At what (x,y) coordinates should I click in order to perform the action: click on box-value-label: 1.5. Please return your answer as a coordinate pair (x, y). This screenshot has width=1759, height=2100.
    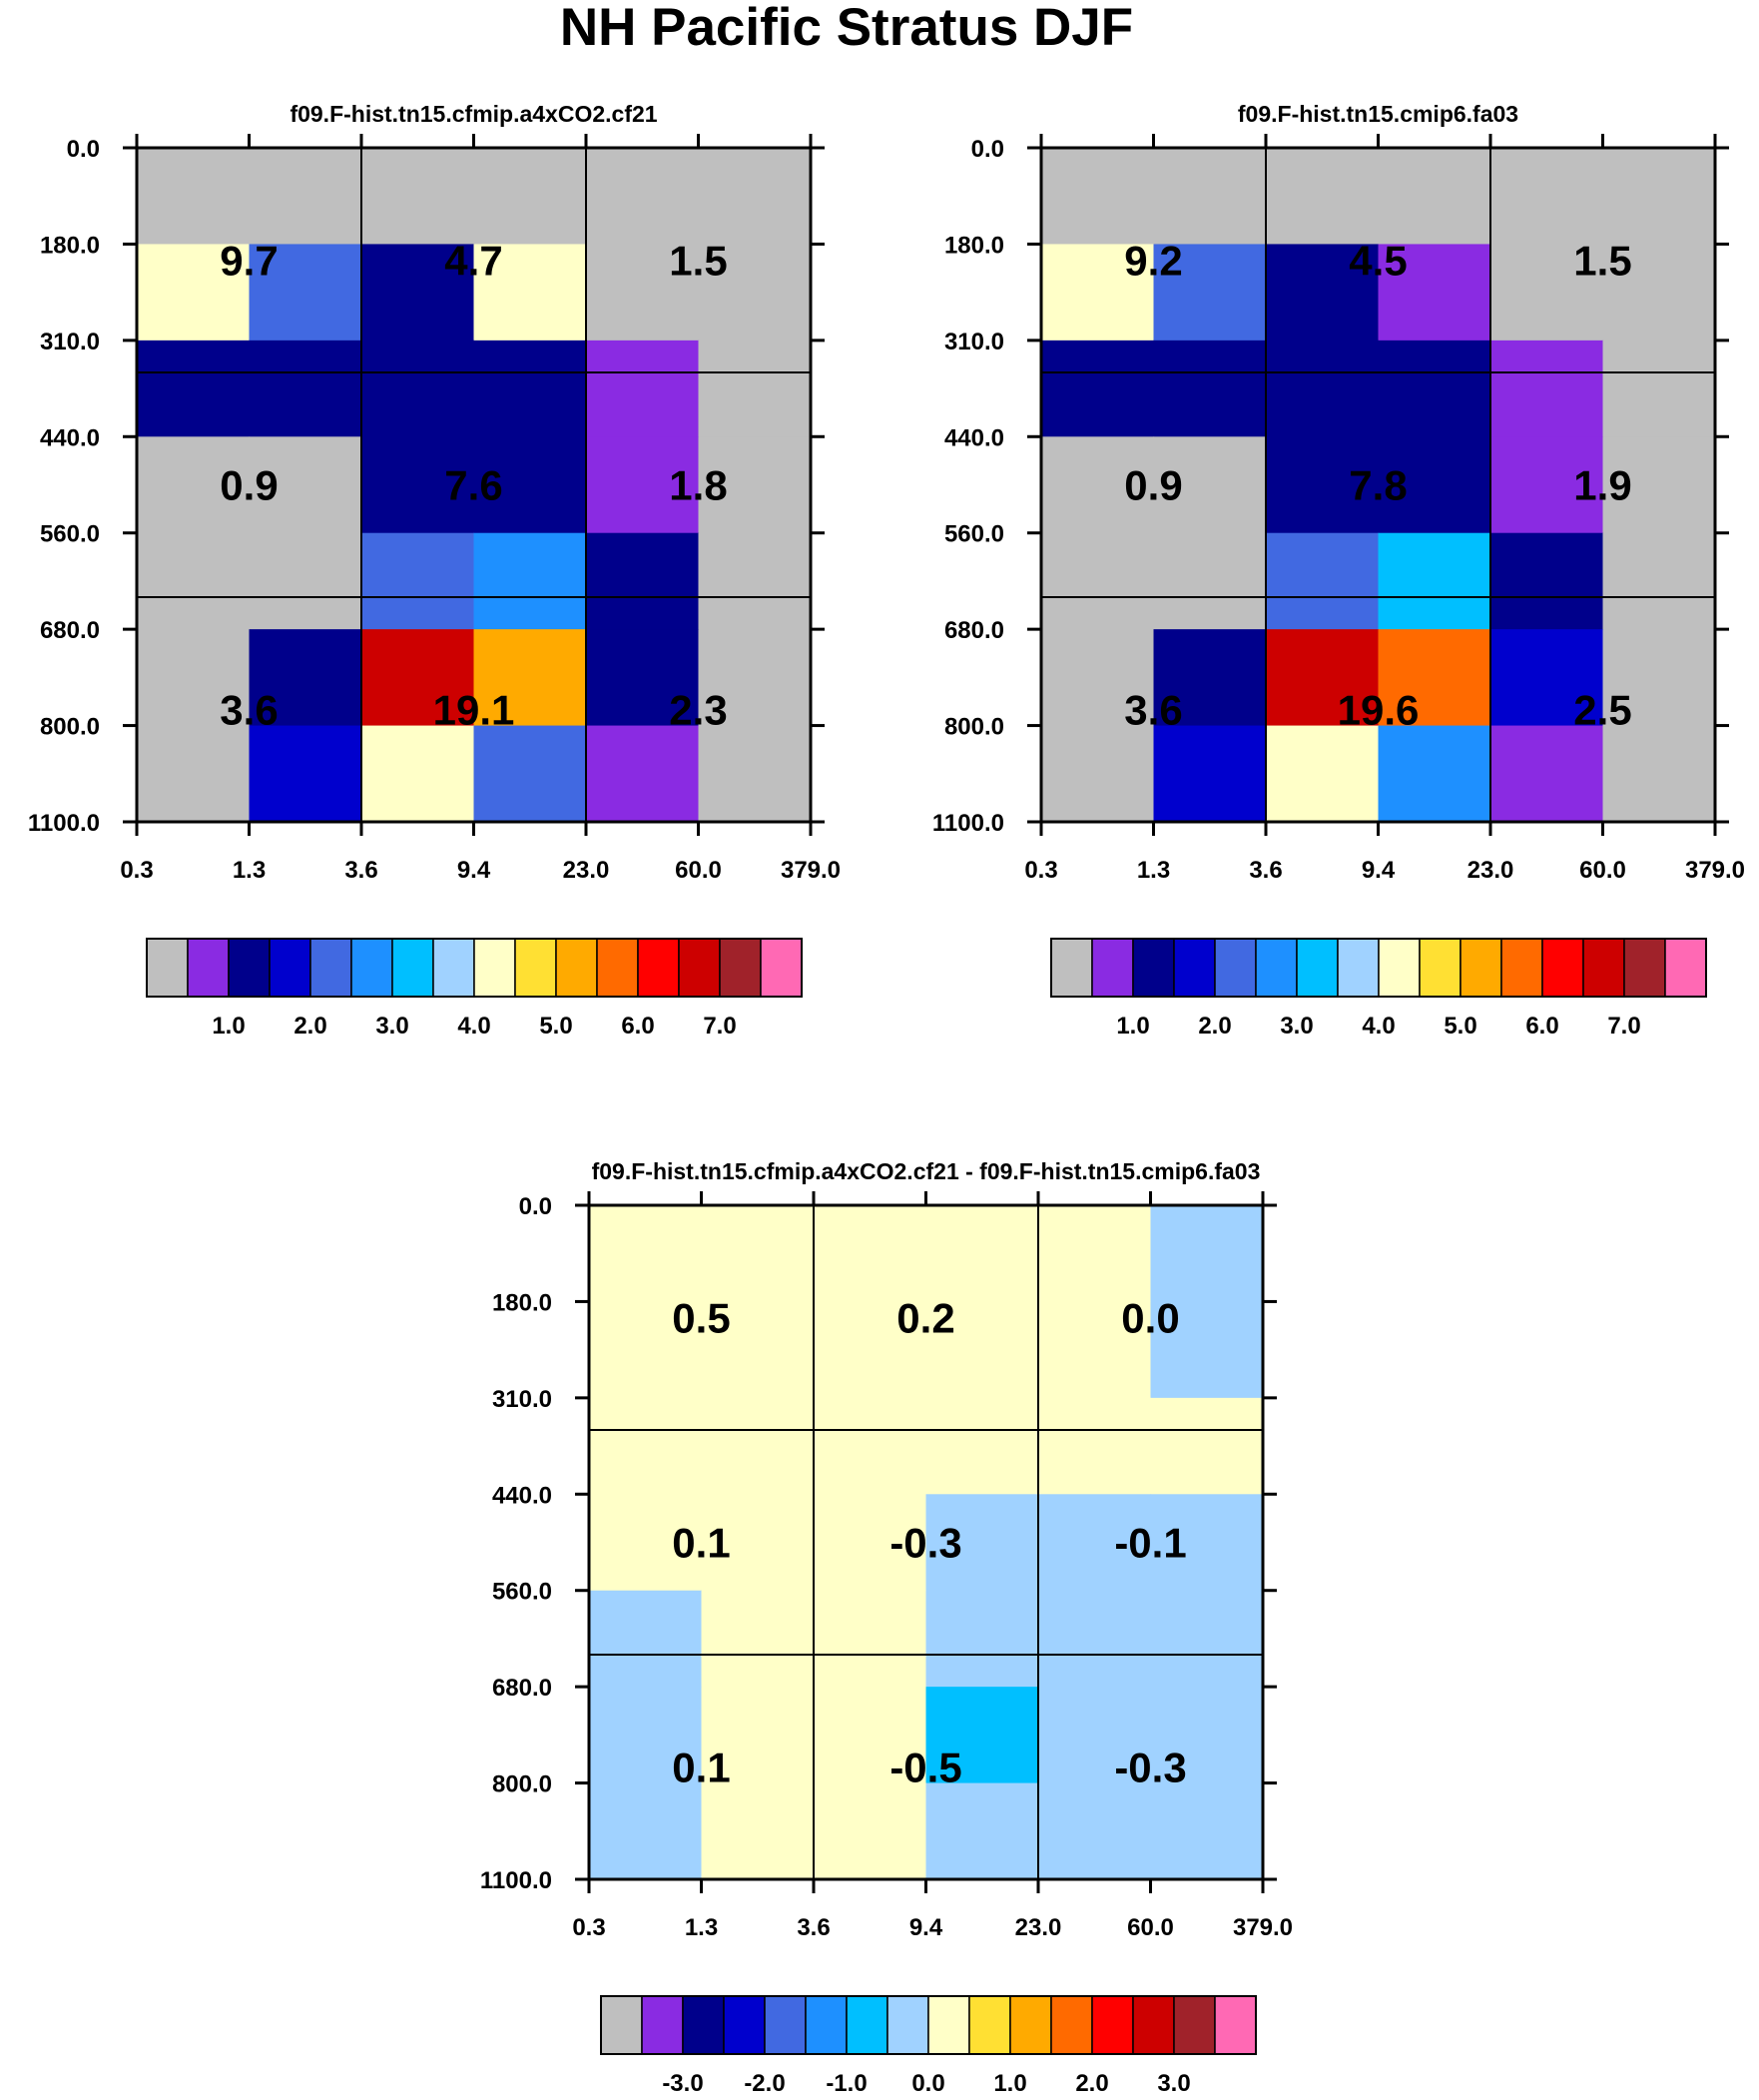
    Looking at the image, I should click on (698, 261).